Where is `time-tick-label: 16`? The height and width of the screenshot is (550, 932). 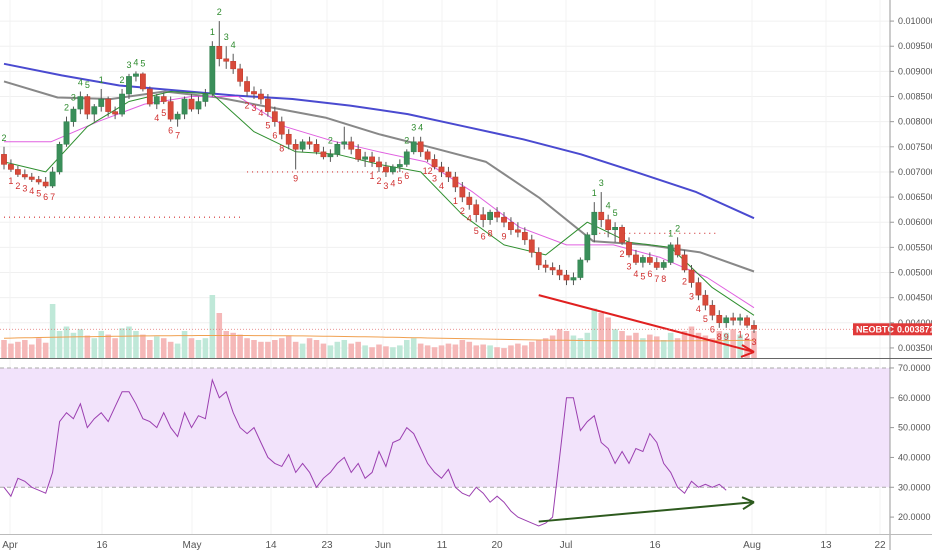 time-tick-label: 16 is located at coordinates (102, 545).